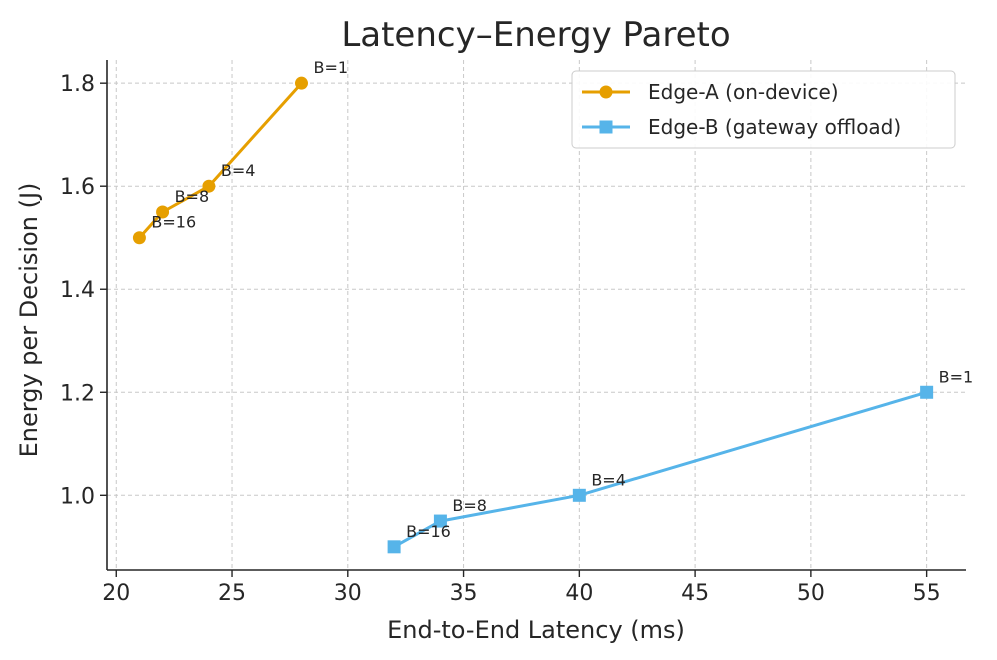 Image resolution: width=997 pixels, height=660 pixels. Describe the element at coordinates (77, 187) in the screenshot. I see `y-tick-label: 1.6` at that location.